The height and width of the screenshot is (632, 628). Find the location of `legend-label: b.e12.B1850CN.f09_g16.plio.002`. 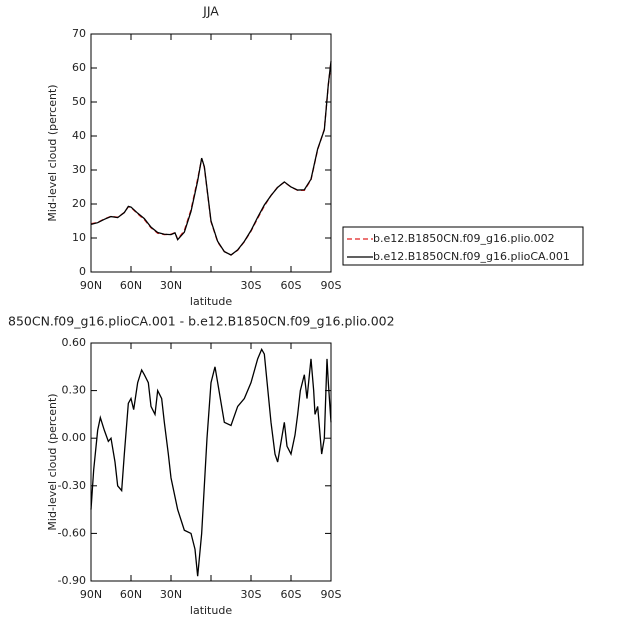

legend-label: b.e12.B1850CN.f09_g16.plio.002 is located at coordinates (464, 238).